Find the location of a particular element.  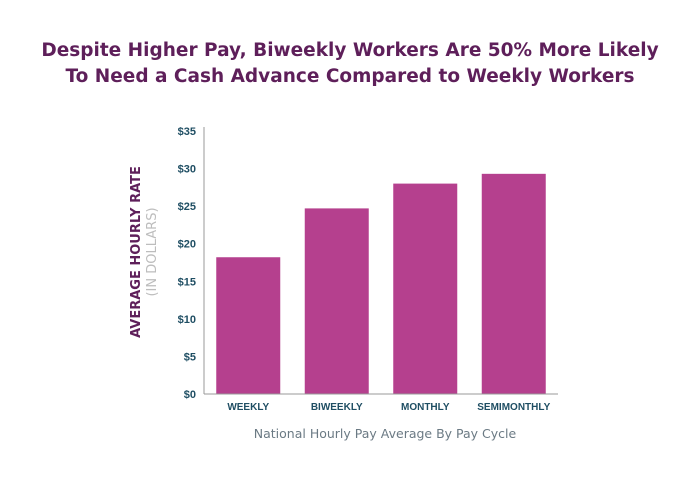

y-tick-labels: $0 $5 $10 $15 $20 $25 $30 $35 is located at coordinates (187, 263).